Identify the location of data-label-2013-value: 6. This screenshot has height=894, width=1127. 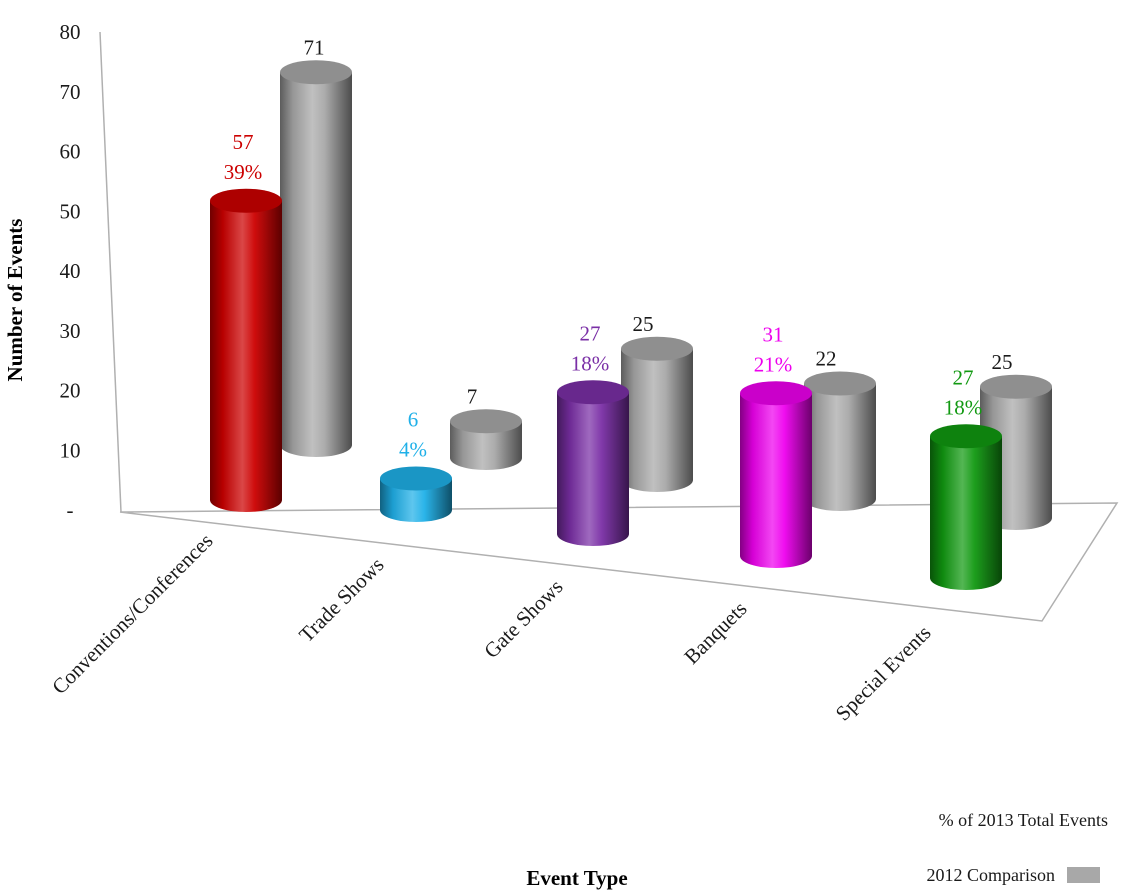
(413, 420).